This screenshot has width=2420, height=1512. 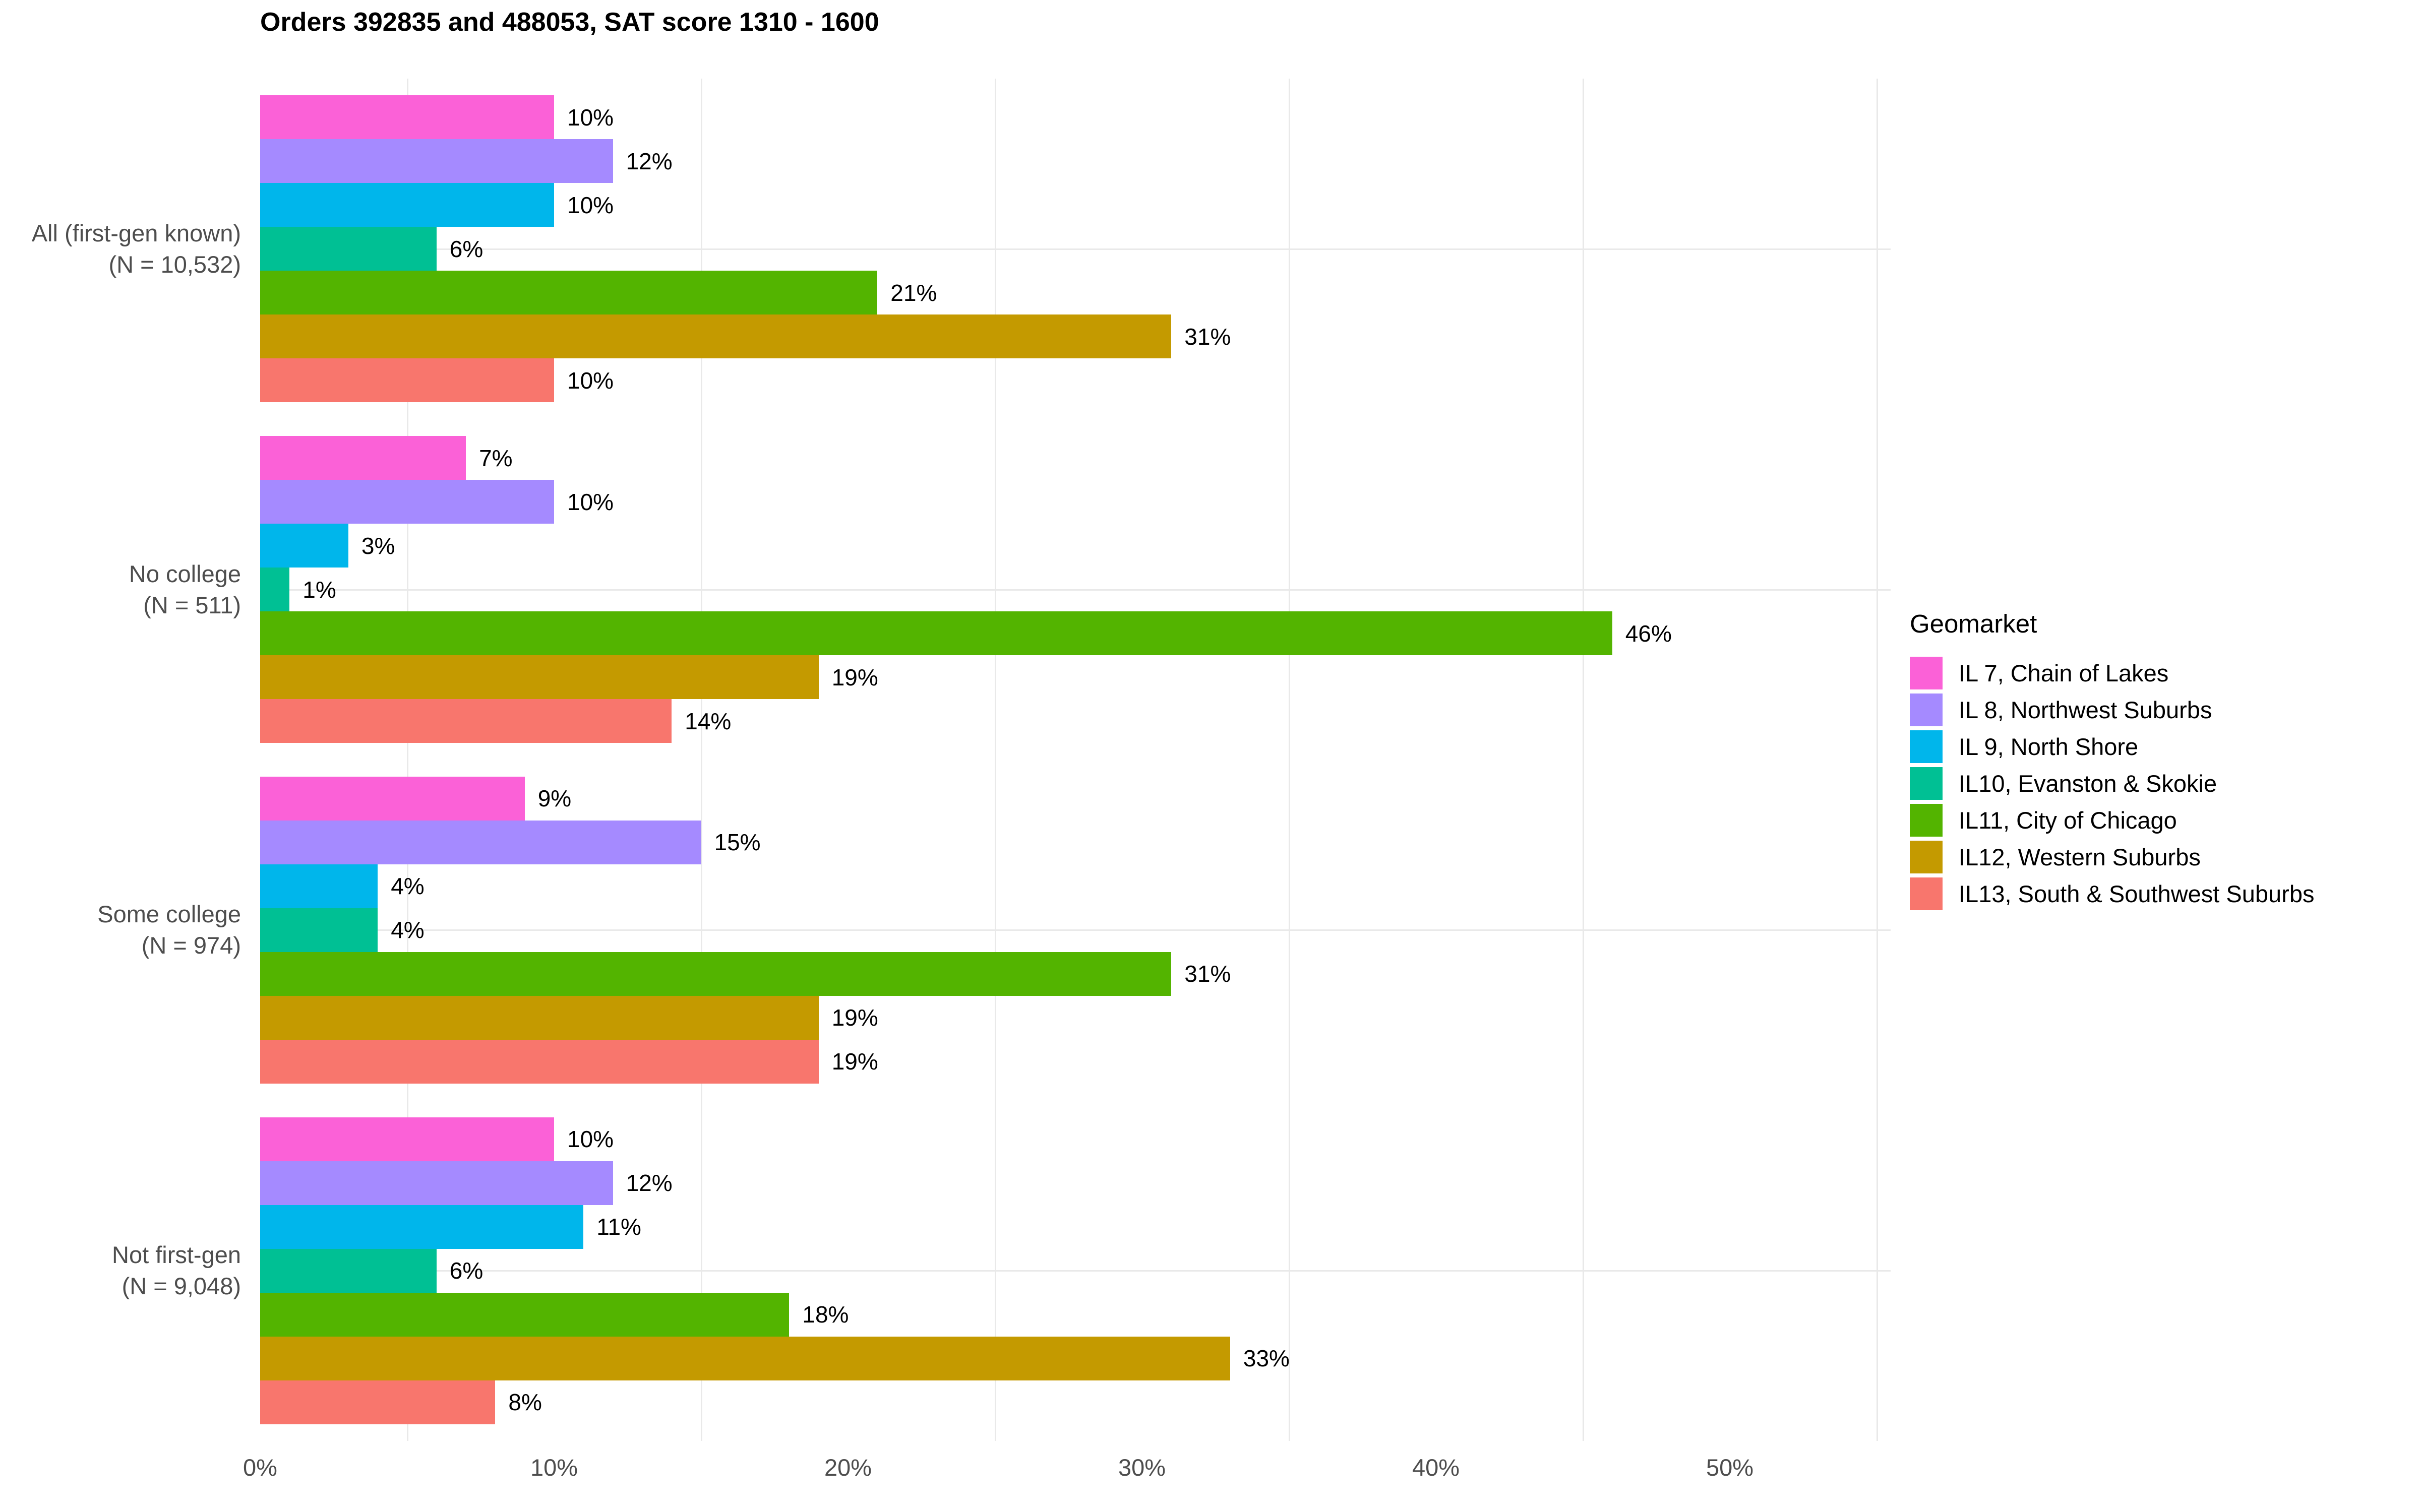 What do you see at coordinates (136, 248) in the screenshot?
I see `y-axis-label: All (first-gen known) (N = 10,532)` at bounding box center [136, 248].